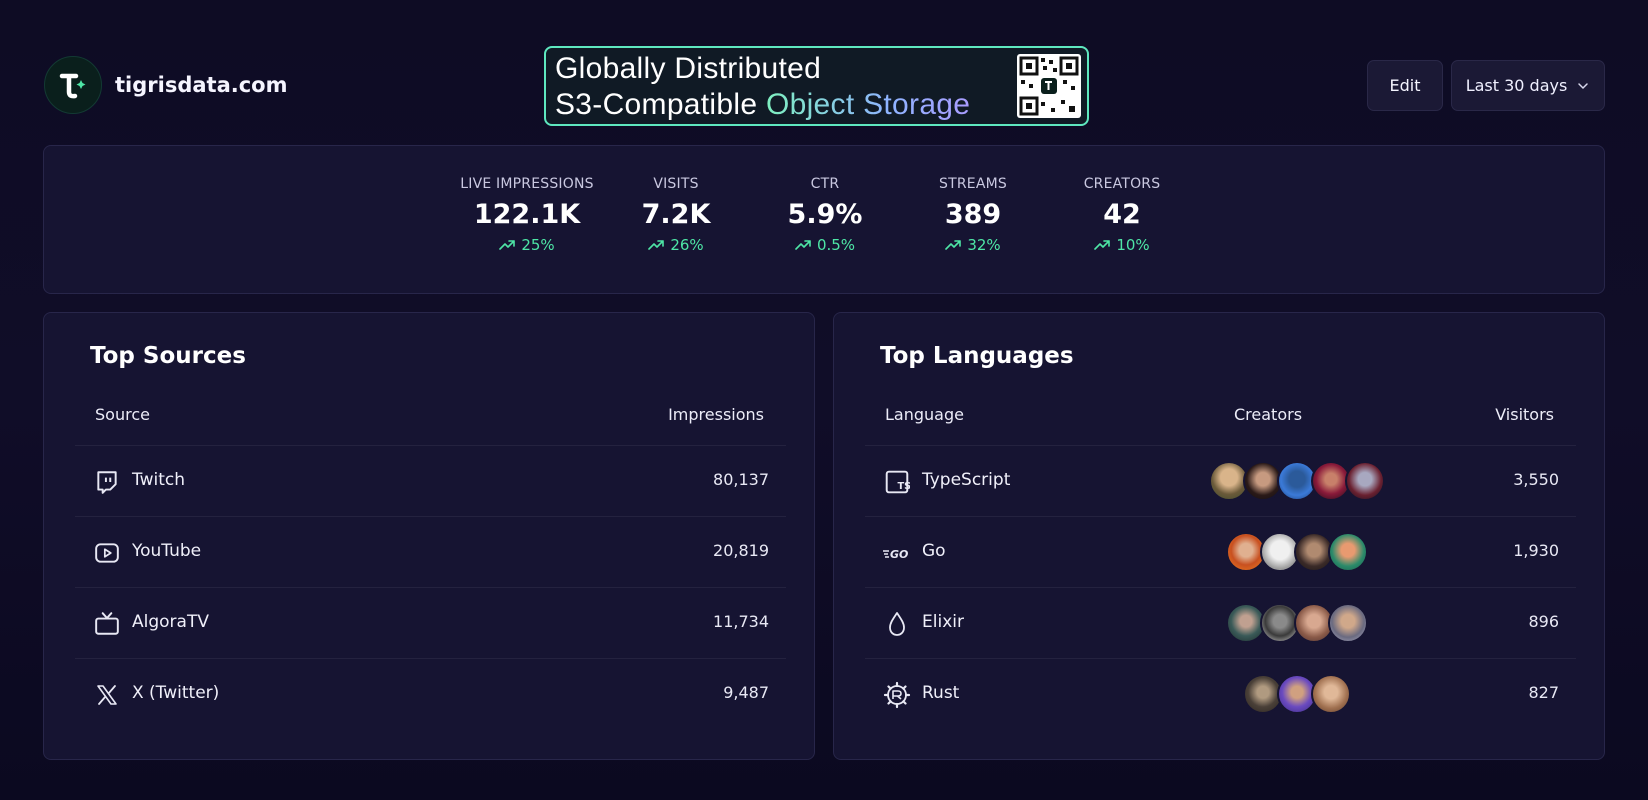 This screenshot has height=800, width=1648. What do you see at coordinates (741, 550) in the screenshot?
I see `row-value: 20,819` at bounding box center [741, 550].